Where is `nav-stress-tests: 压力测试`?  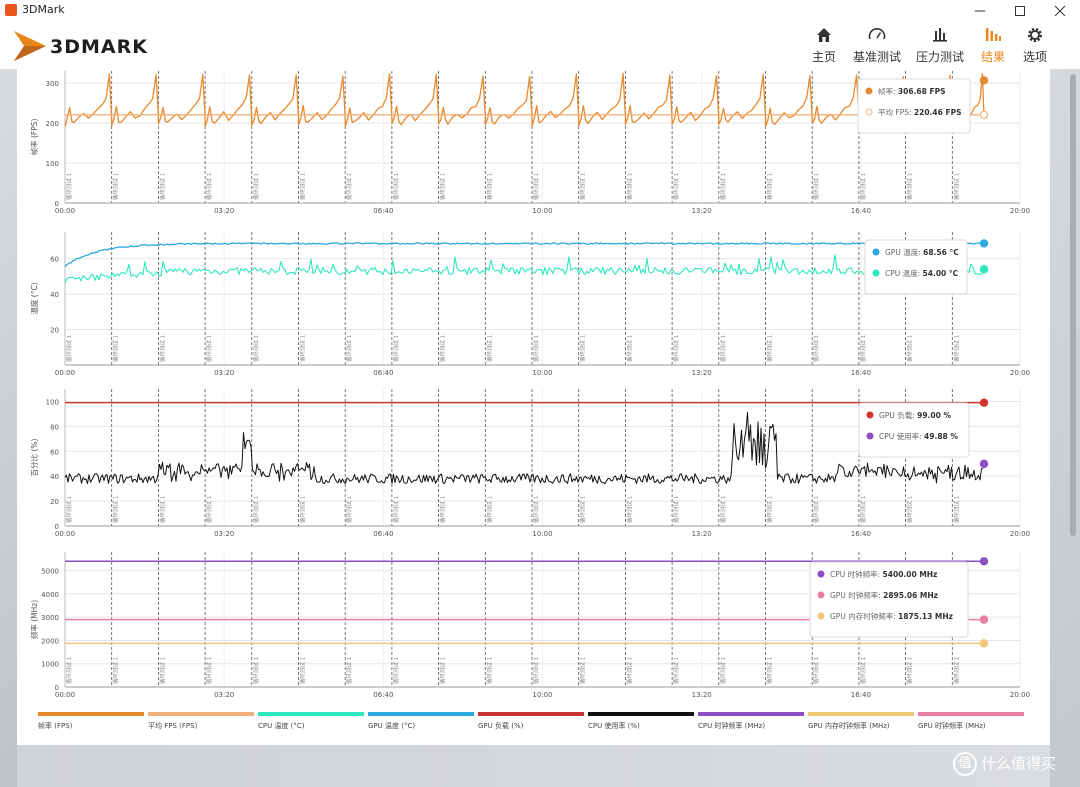 nav-stress-tests: 压力测试 is located at coordinates (940, 46).